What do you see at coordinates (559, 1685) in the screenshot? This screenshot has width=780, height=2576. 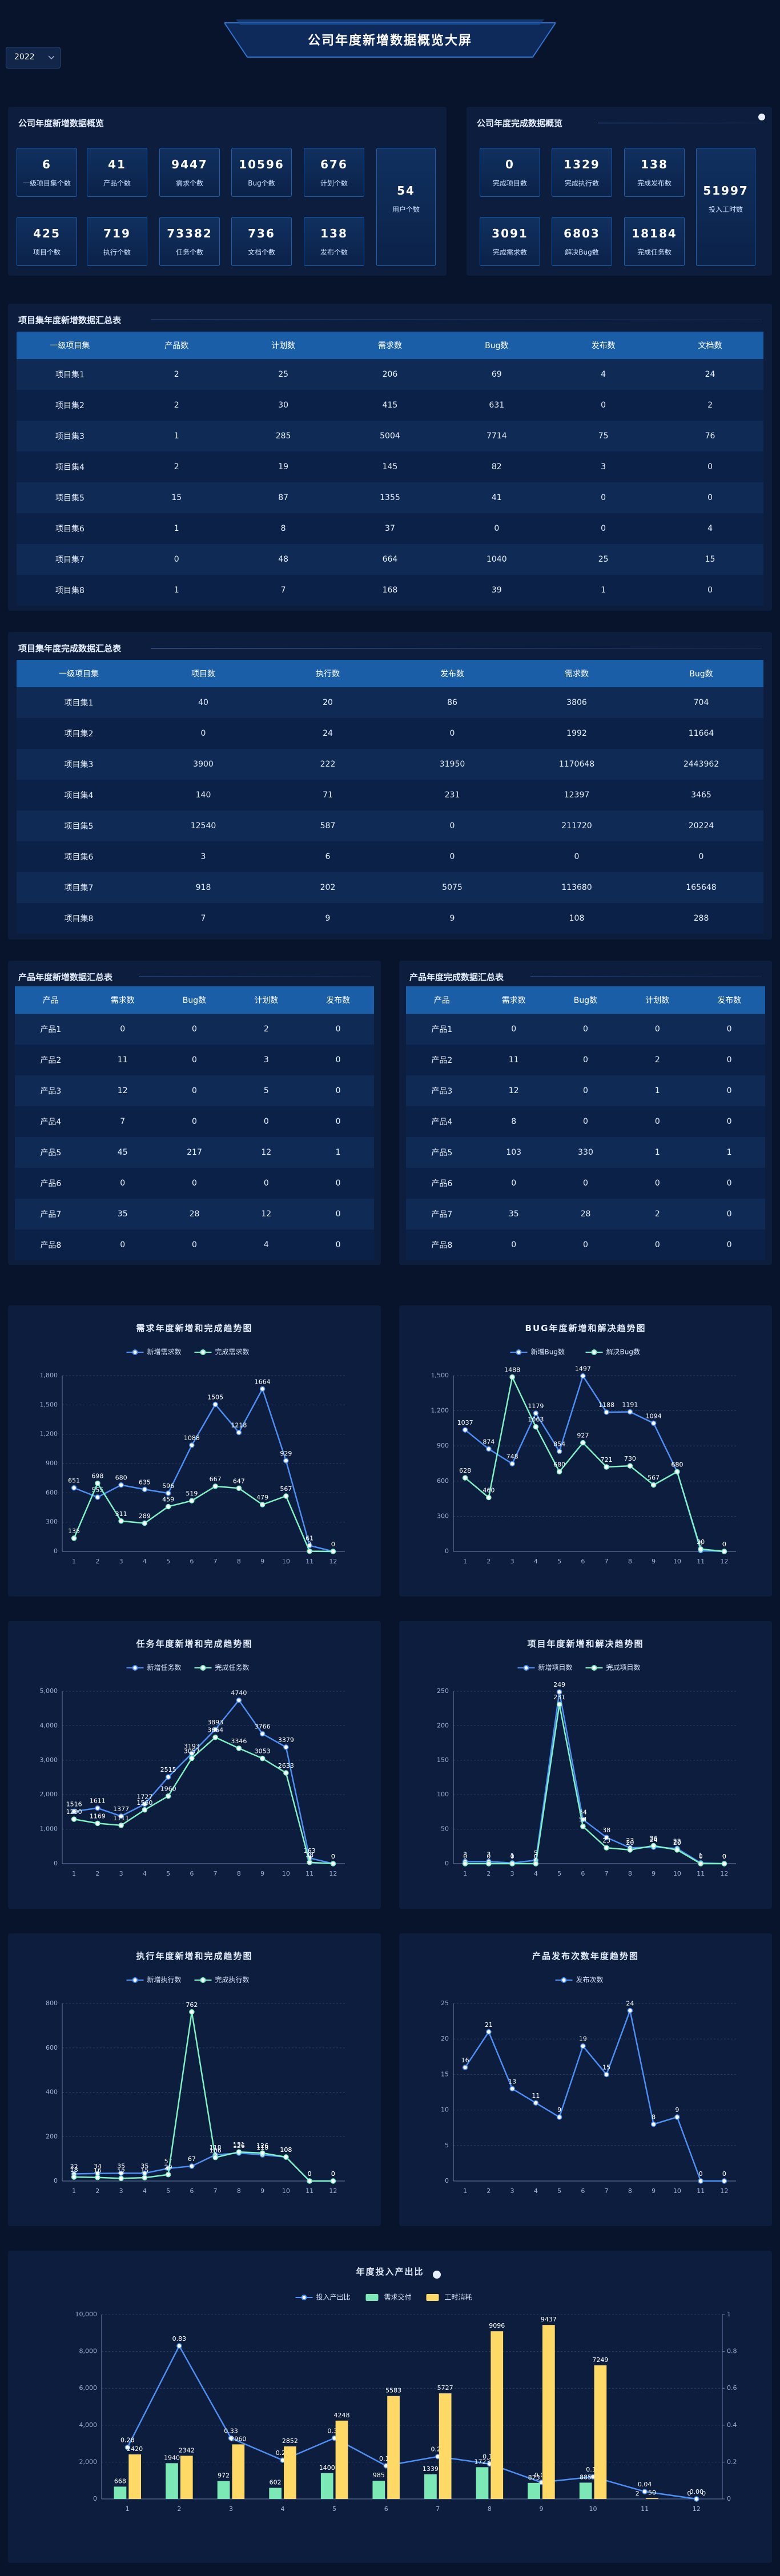 I see `point-value-label: 249` at bounding box center [559, 1685].